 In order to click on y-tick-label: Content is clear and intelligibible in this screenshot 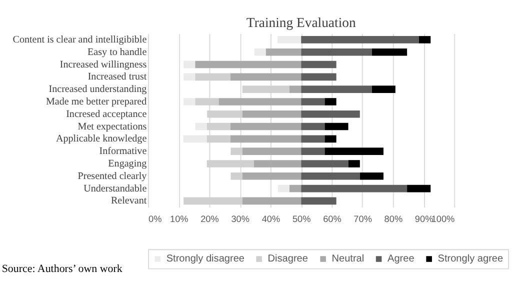, I will do `click(80, 40)`.